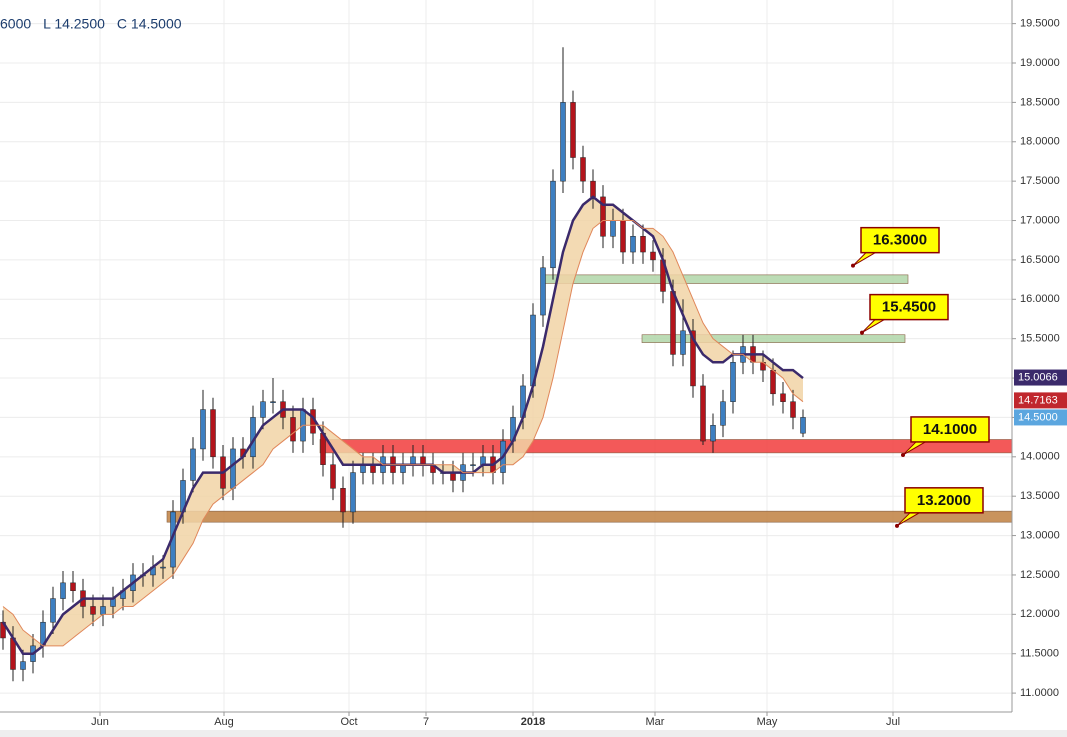 This screenshot has height=737, width=1067. What do you see at coordinates (149, 24) in the screenshot?
I see `header-item: C 14.5000` at bounding box center [149, 24].